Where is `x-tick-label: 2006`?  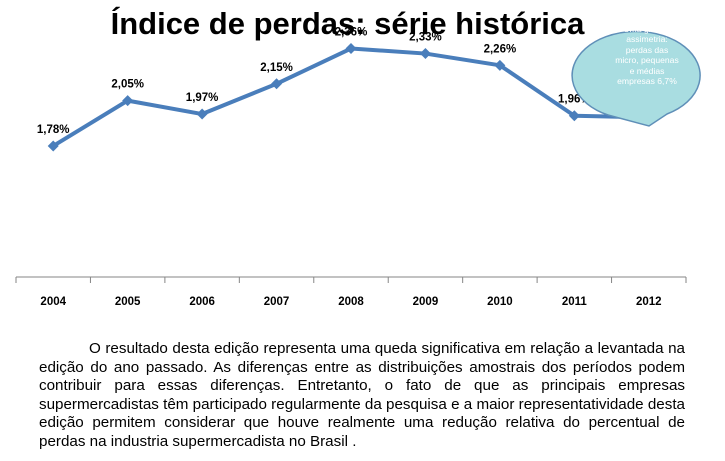
x-tick-label: 2006 is located at coordinates (202, 302).